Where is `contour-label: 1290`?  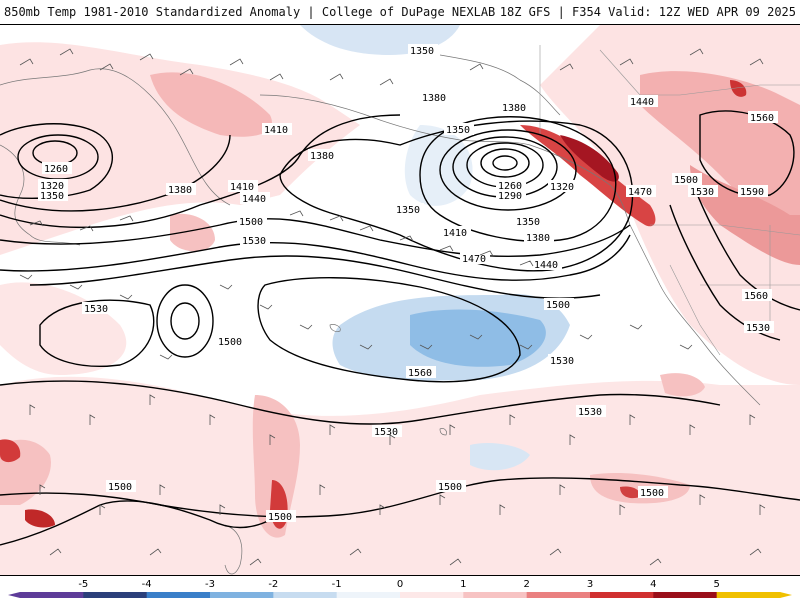
contour-label: 1290 is located at coordinates (510, 196).